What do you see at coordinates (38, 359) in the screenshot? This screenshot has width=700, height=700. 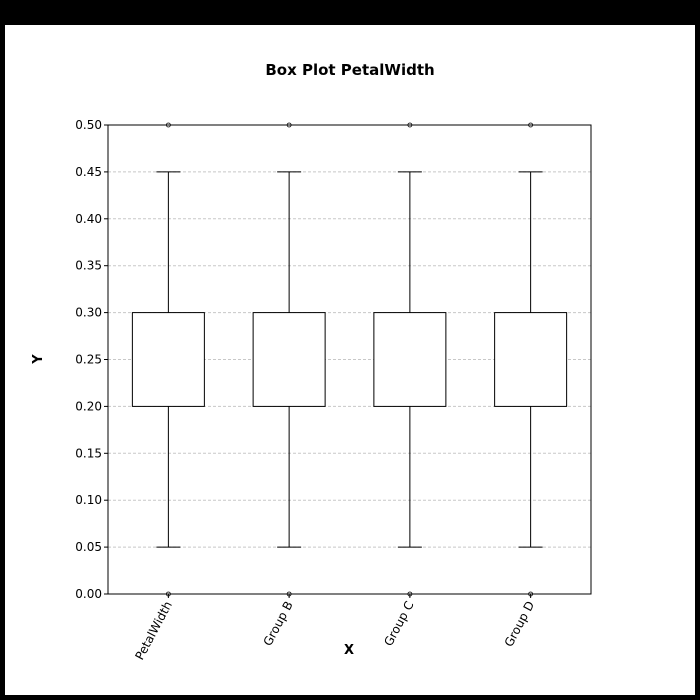 I see `y-axis-title: Y` at bounding box center [38, 359].